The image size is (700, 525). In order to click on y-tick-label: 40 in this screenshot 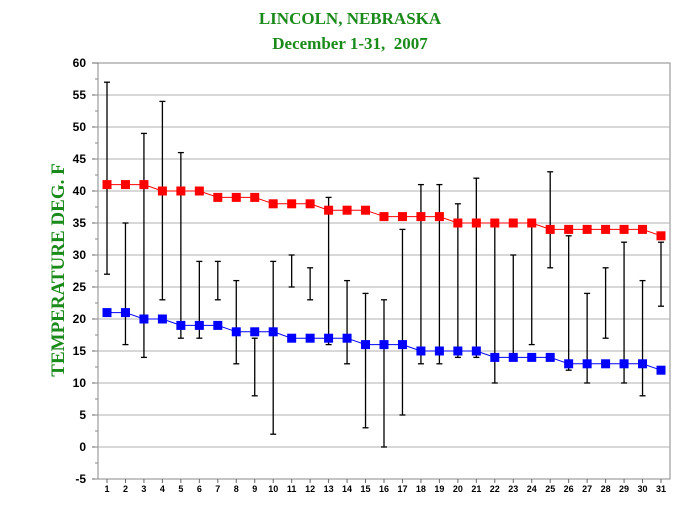, I will do `click(80, 191)`.